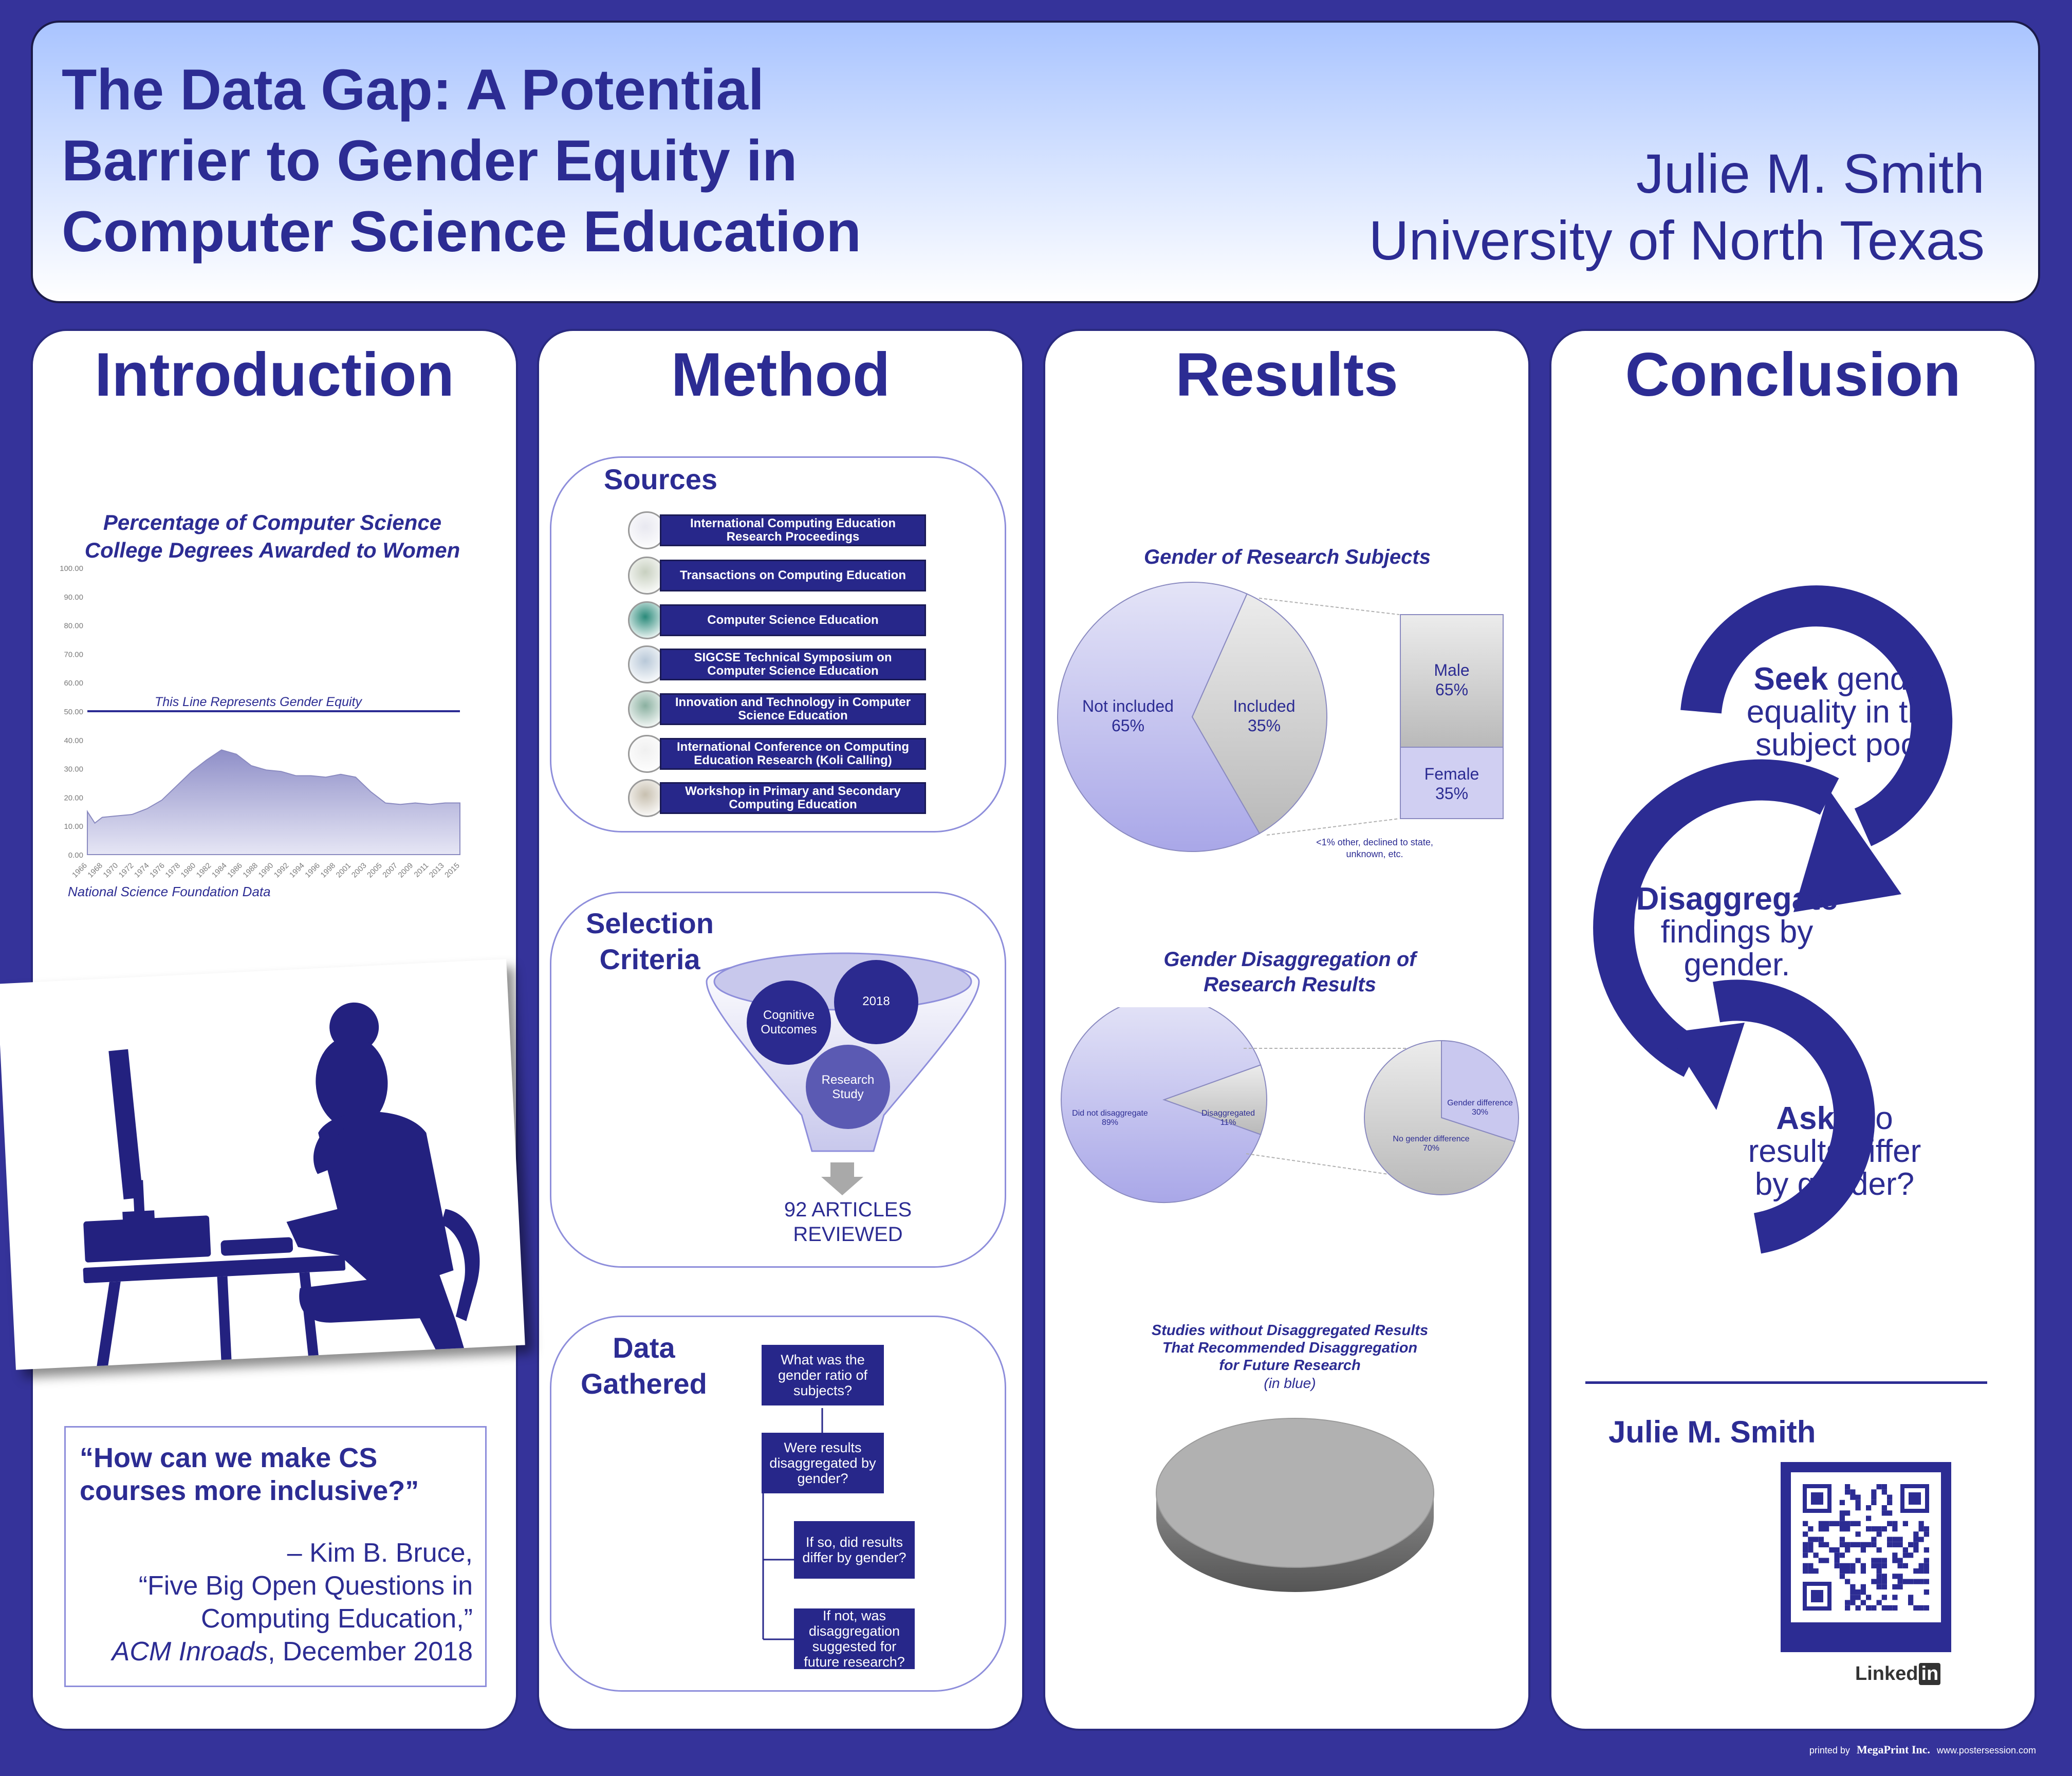  What do you see at coordinates (842, 1178) in the screenshot?
I see `down-arrow-icon` at bounding box center [842, 1178].